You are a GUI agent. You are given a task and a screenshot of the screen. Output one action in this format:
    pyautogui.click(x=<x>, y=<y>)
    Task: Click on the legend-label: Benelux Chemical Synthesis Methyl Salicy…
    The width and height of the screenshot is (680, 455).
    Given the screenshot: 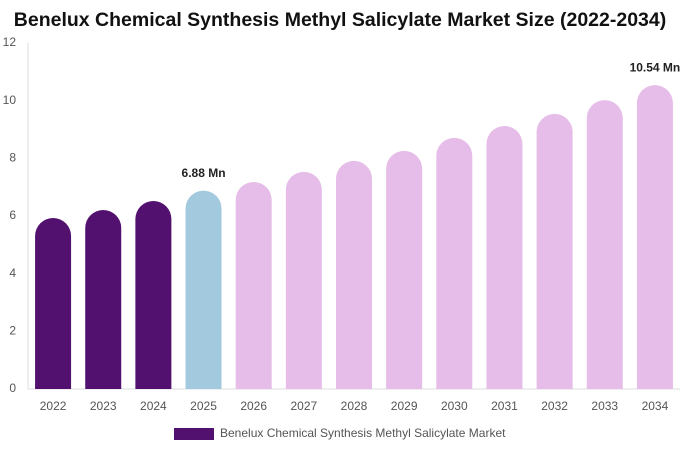 What is the action you would take?
    pyautogui.click(x=363, y=433)
    